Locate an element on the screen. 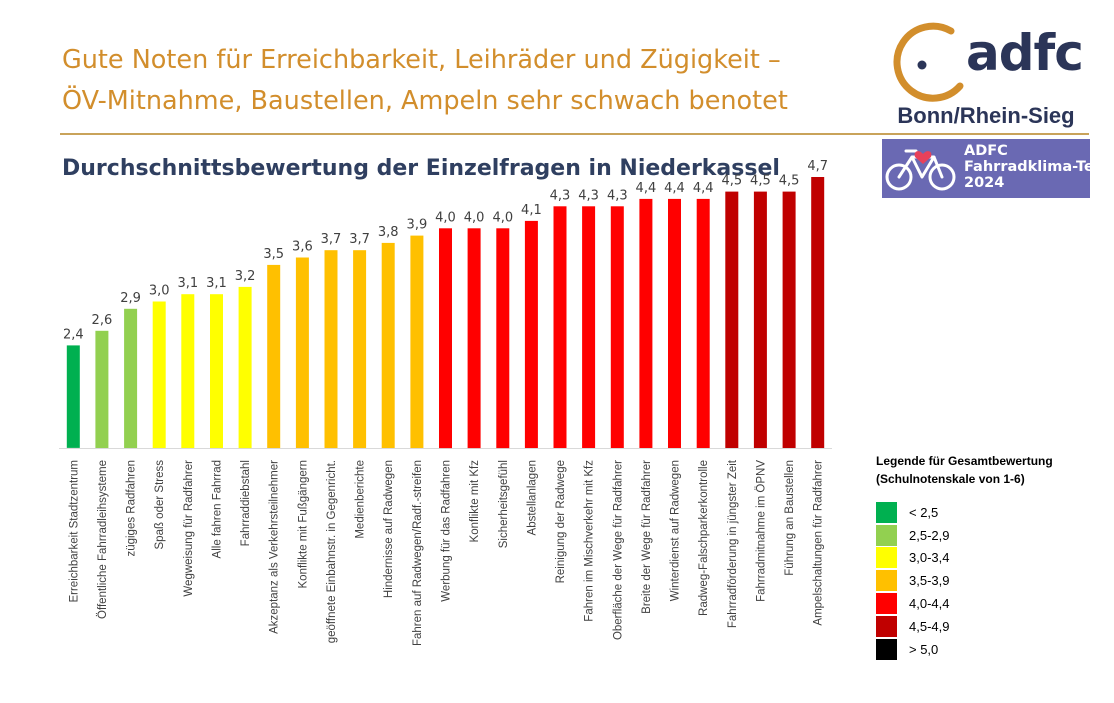  data-label: 3,8 is located at coordinates (388, 232).